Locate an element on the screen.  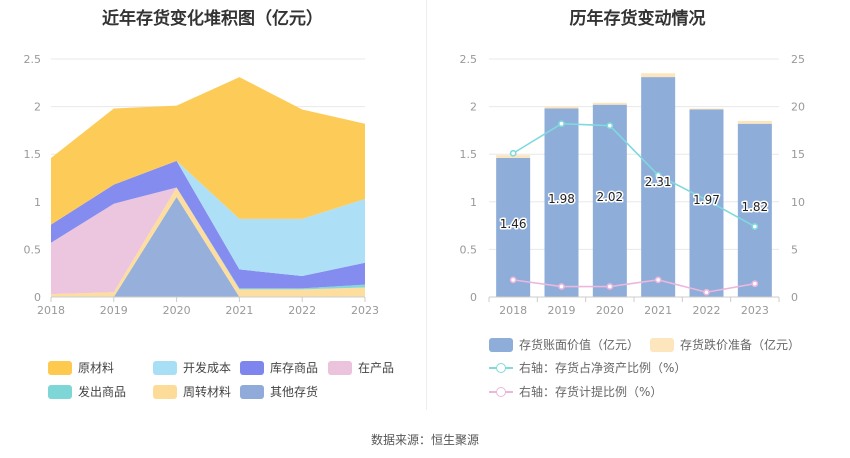
area-series-原材料 is located at coordinates (208, 151).